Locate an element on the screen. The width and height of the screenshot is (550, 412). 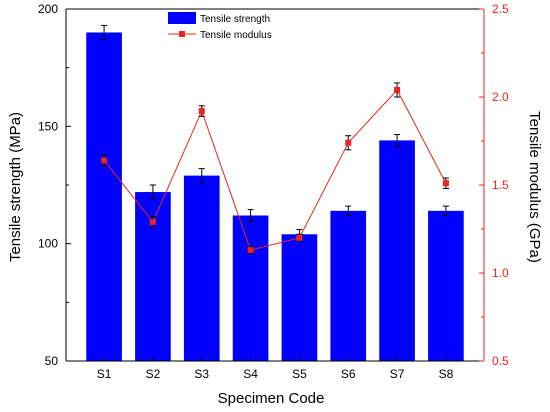
modulus-point-s1 is located at coordinates (104, 160).